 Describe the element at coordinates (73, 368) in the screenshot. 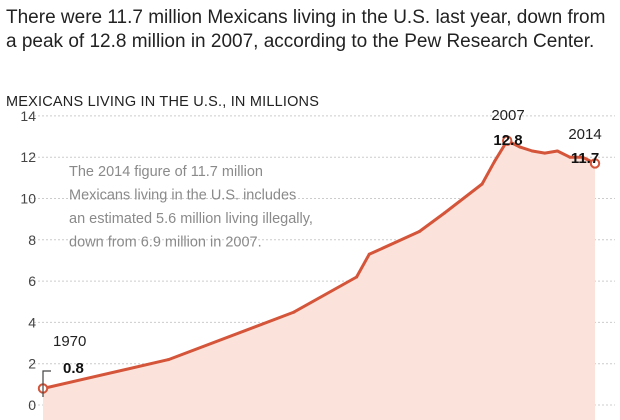

I see `annotation-value-1970: 0.8` at that location.